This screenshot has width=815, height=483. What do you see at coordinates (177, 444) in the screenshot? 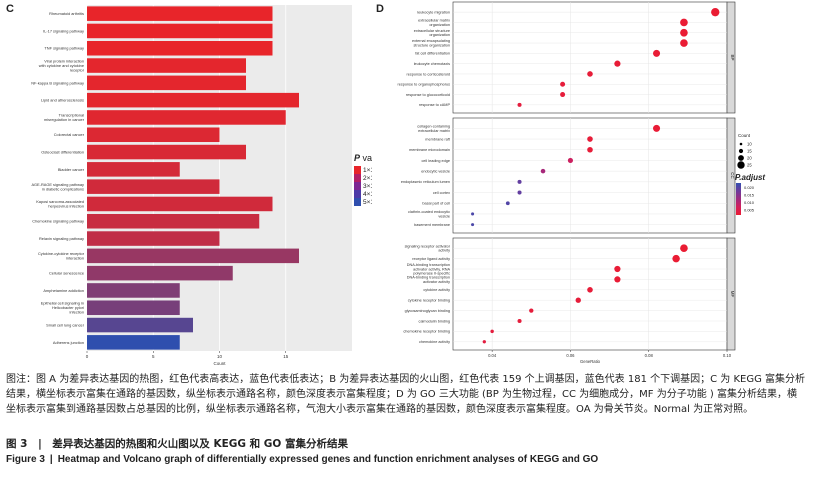
I see `figure-title-chinese: 图 3 | 差异表达基因的热图和火山图以及 KEGG 和 GO 富集分析结果` at bounding box center [177, 444].